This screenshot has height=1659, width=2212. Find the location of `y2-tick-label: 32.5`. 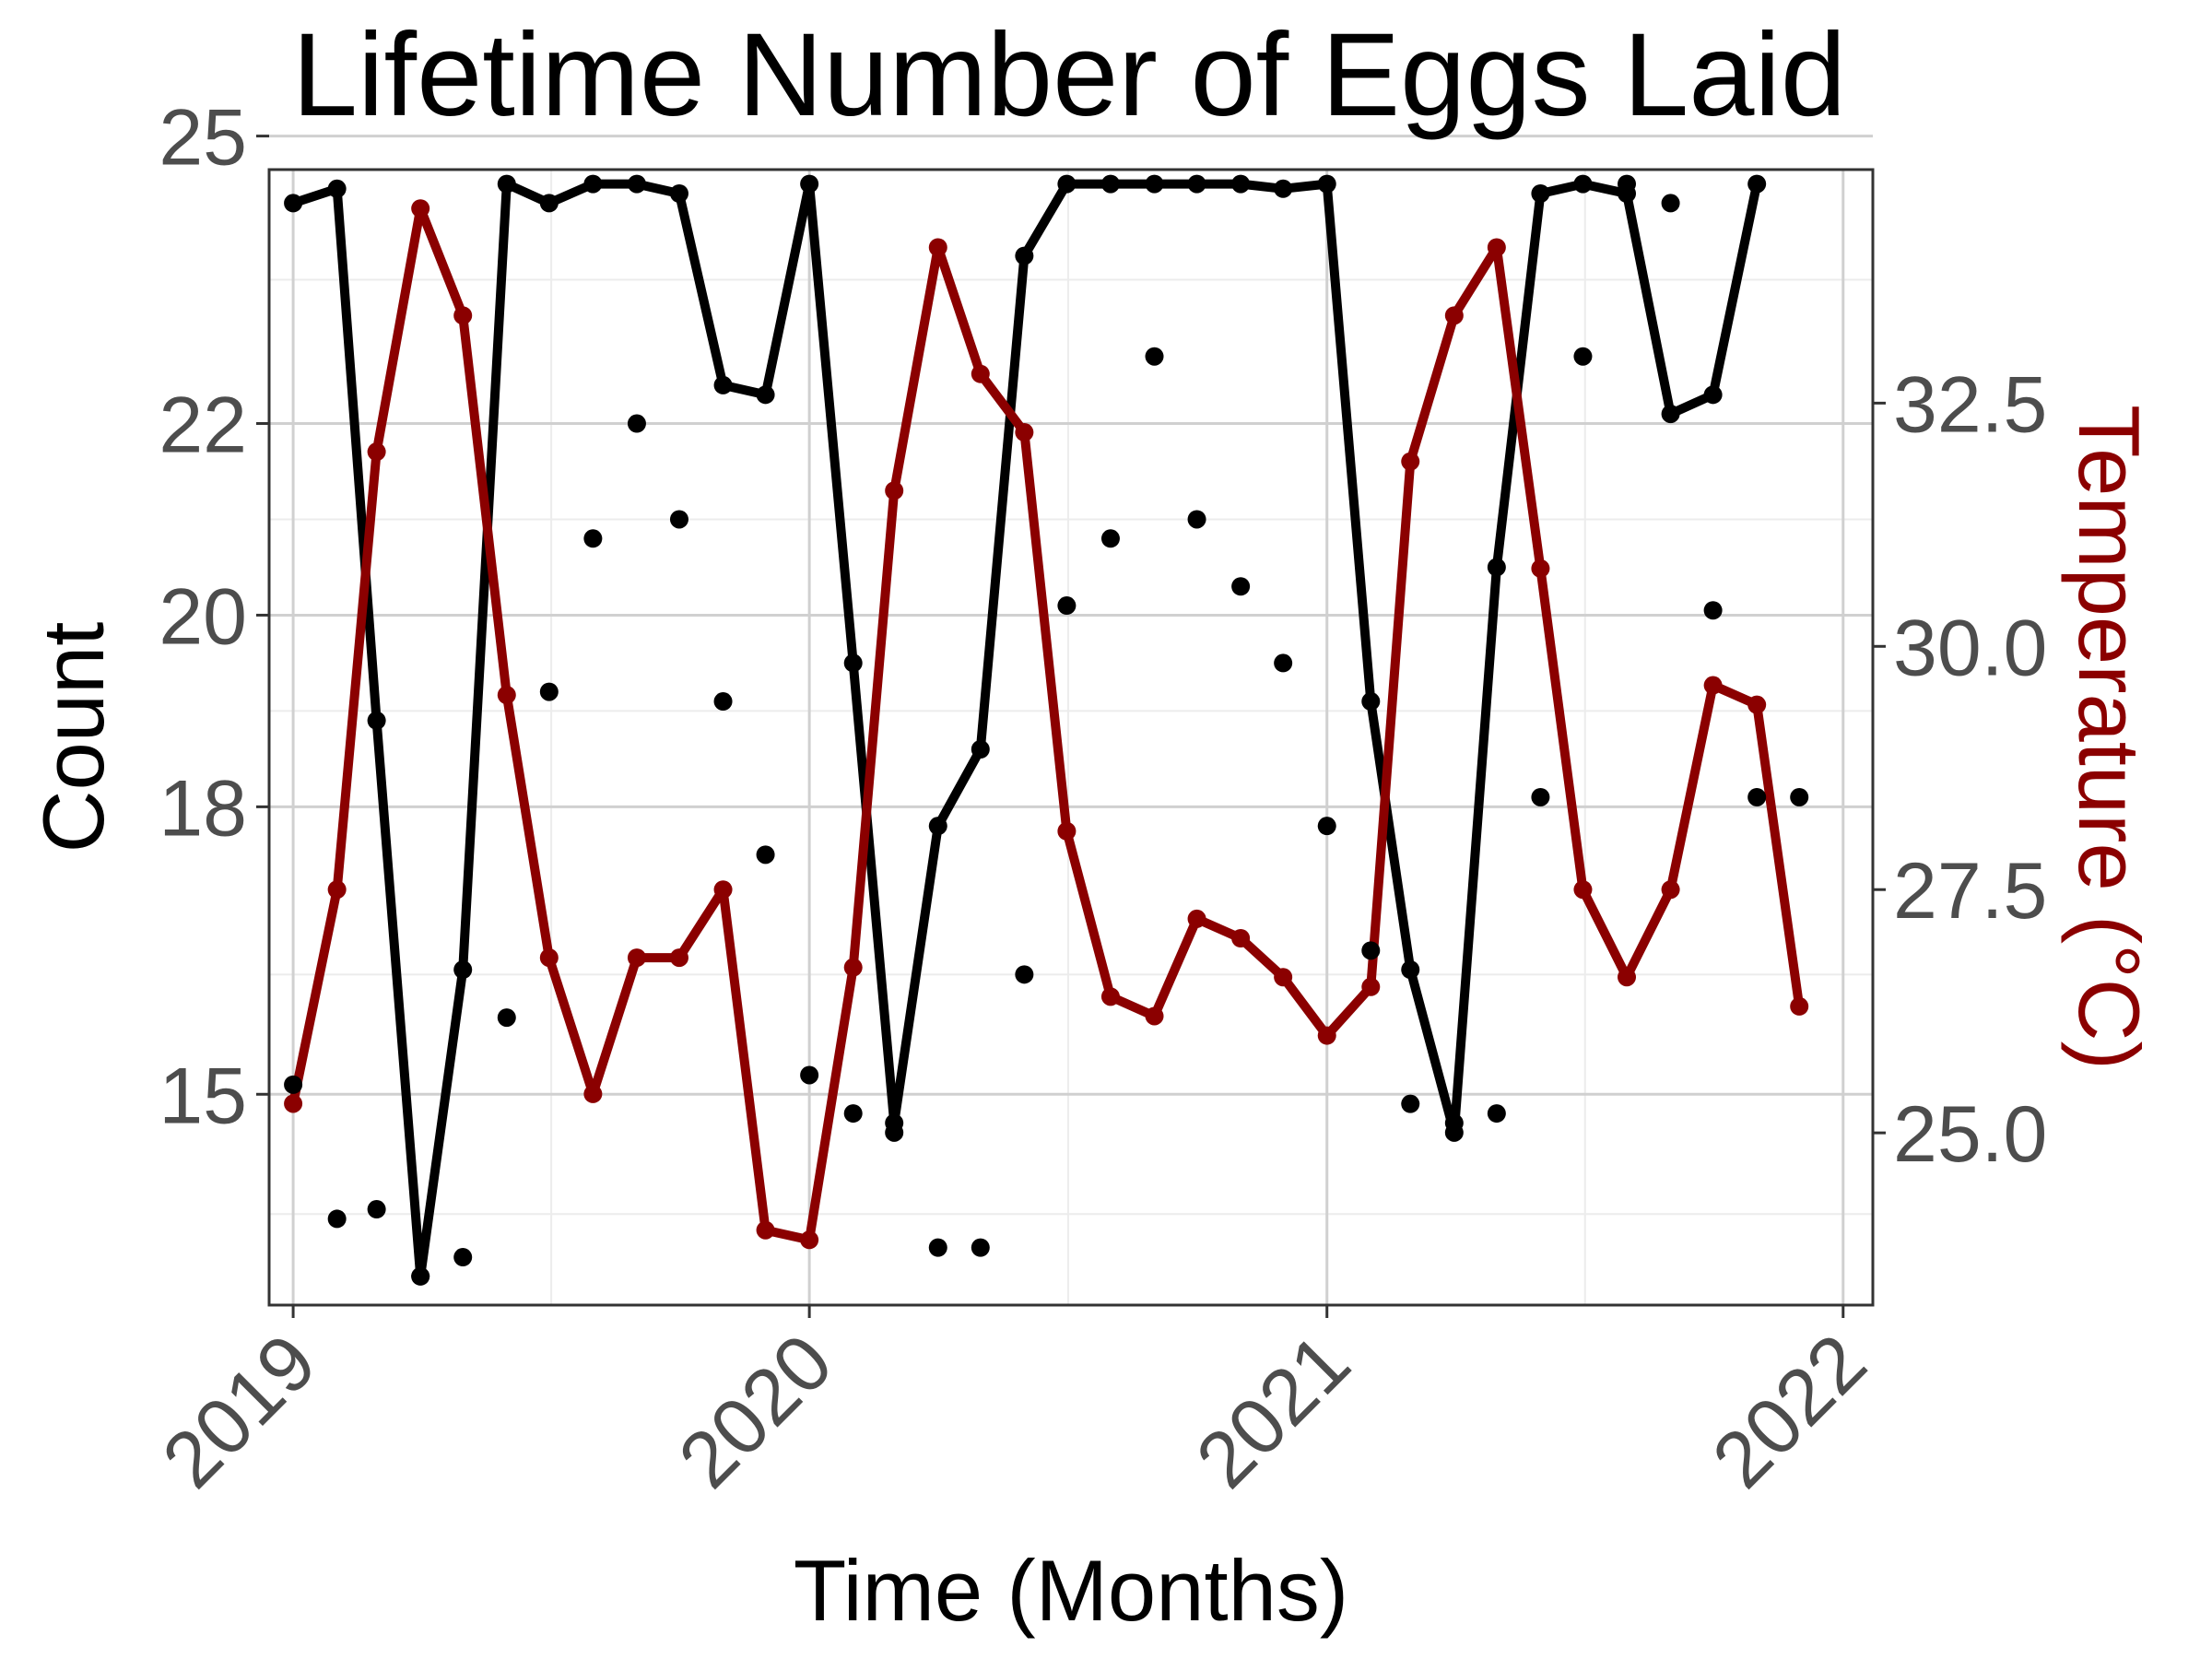

y2-tick-label: 32.5 is located at coordinates (1970, 404).